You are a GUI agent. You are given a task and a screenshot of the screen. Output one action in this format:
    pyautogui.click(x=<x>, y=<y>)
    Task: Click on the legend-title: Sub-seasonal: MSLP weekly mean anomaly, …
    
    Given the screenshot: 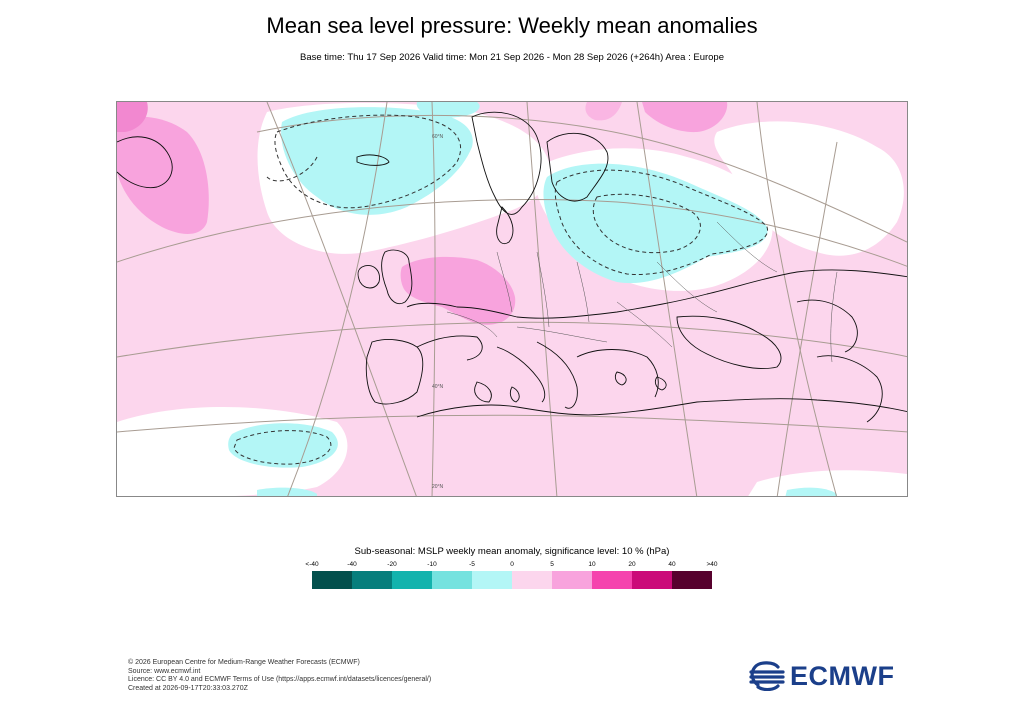 What is the action you would take?
    pyautogui.click(x=512, y=551)
    